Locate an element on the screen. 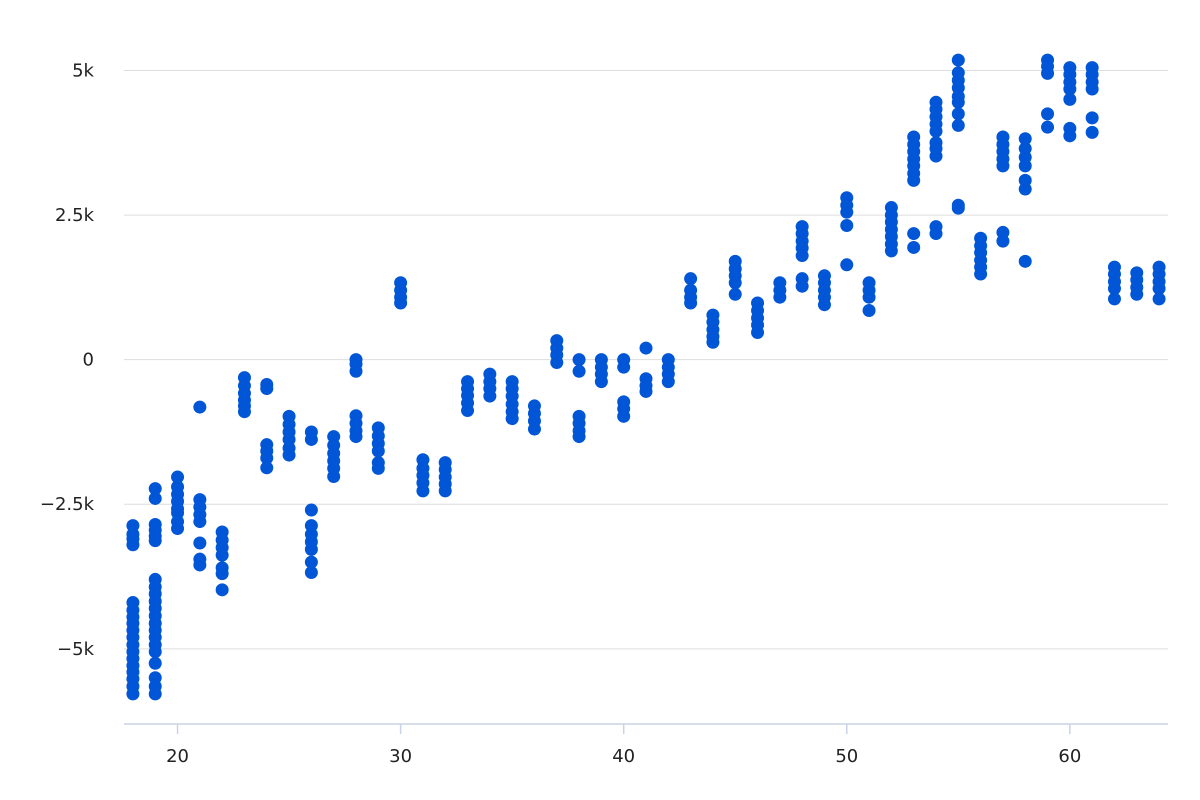 The width and height of the screenshot is (1200, 800). x-tick-label: 20 is located at coordinates (177, 756).